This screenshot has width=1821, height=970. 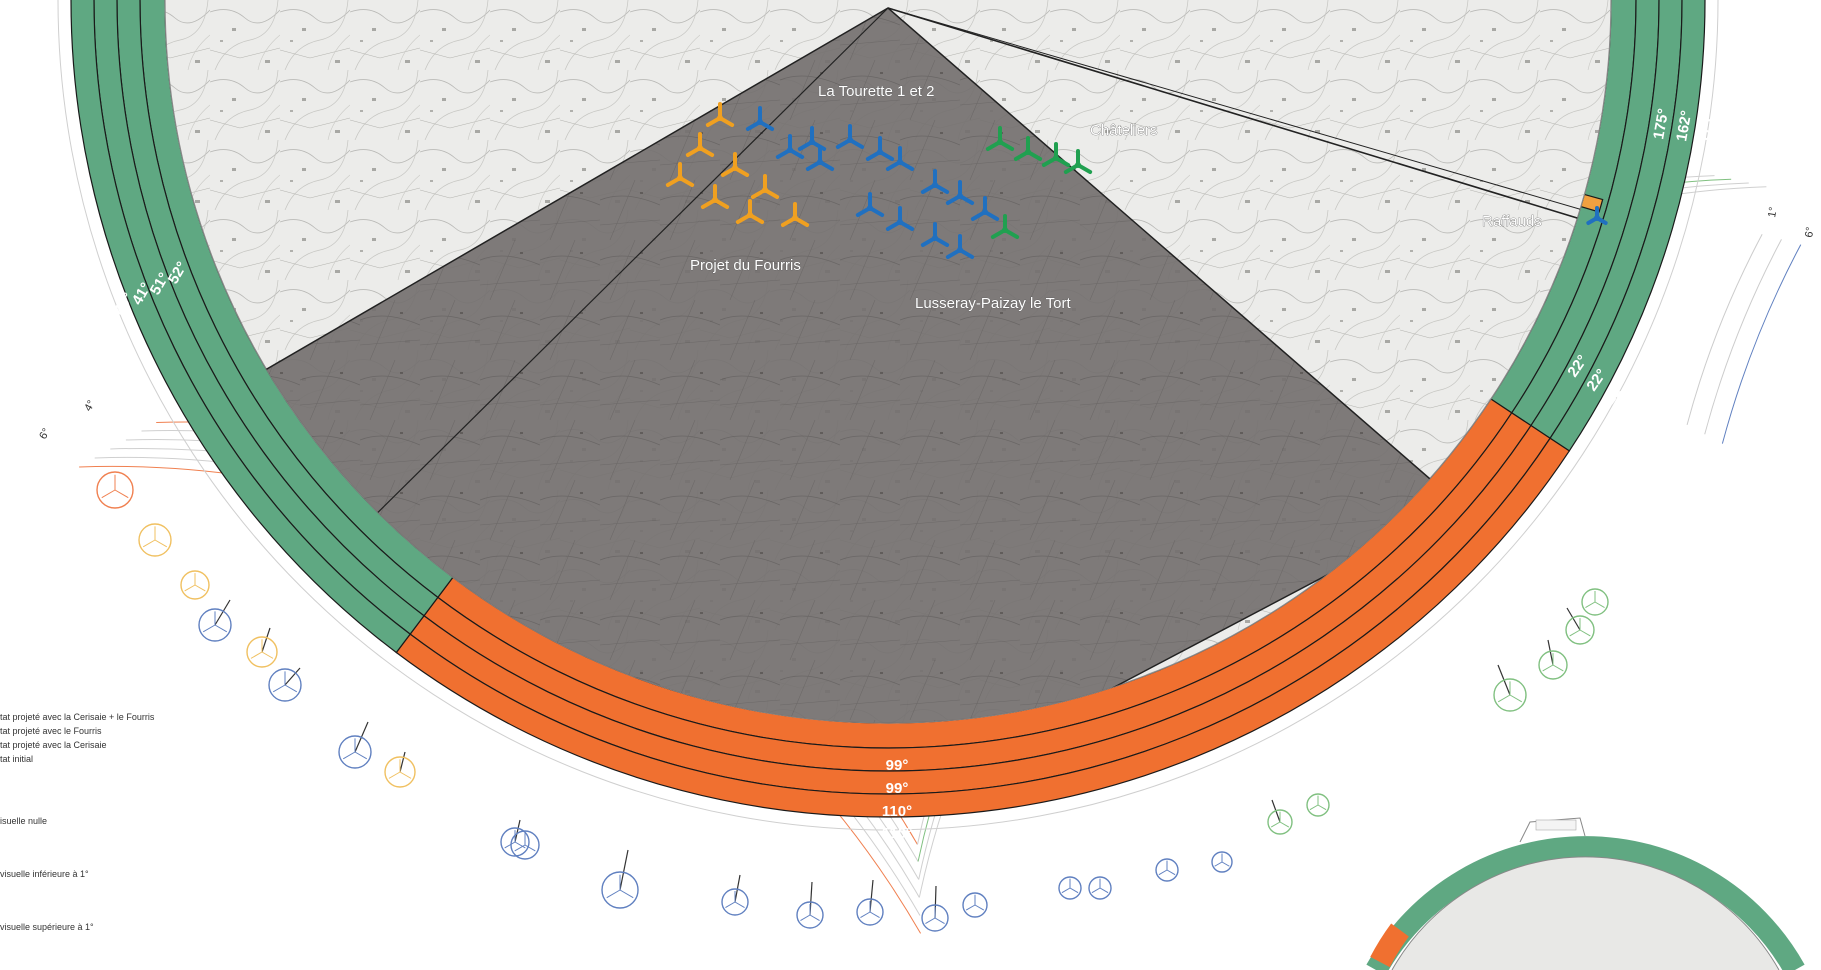 I want to click on label-projet-fourris: Projet du Fourris, so click(x=745, y=265).